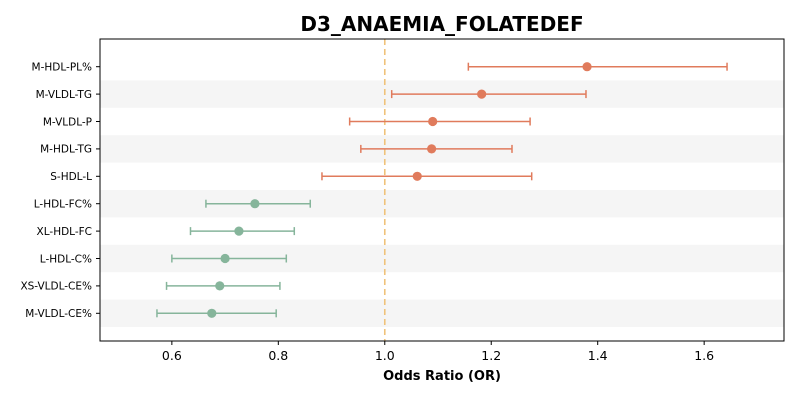 The width and height of the screenshot is (800, 400). Describe the element at coordinates (64, 95) in the screenshot. I see `y-tick-label: M-VLDL-TG` at that location.